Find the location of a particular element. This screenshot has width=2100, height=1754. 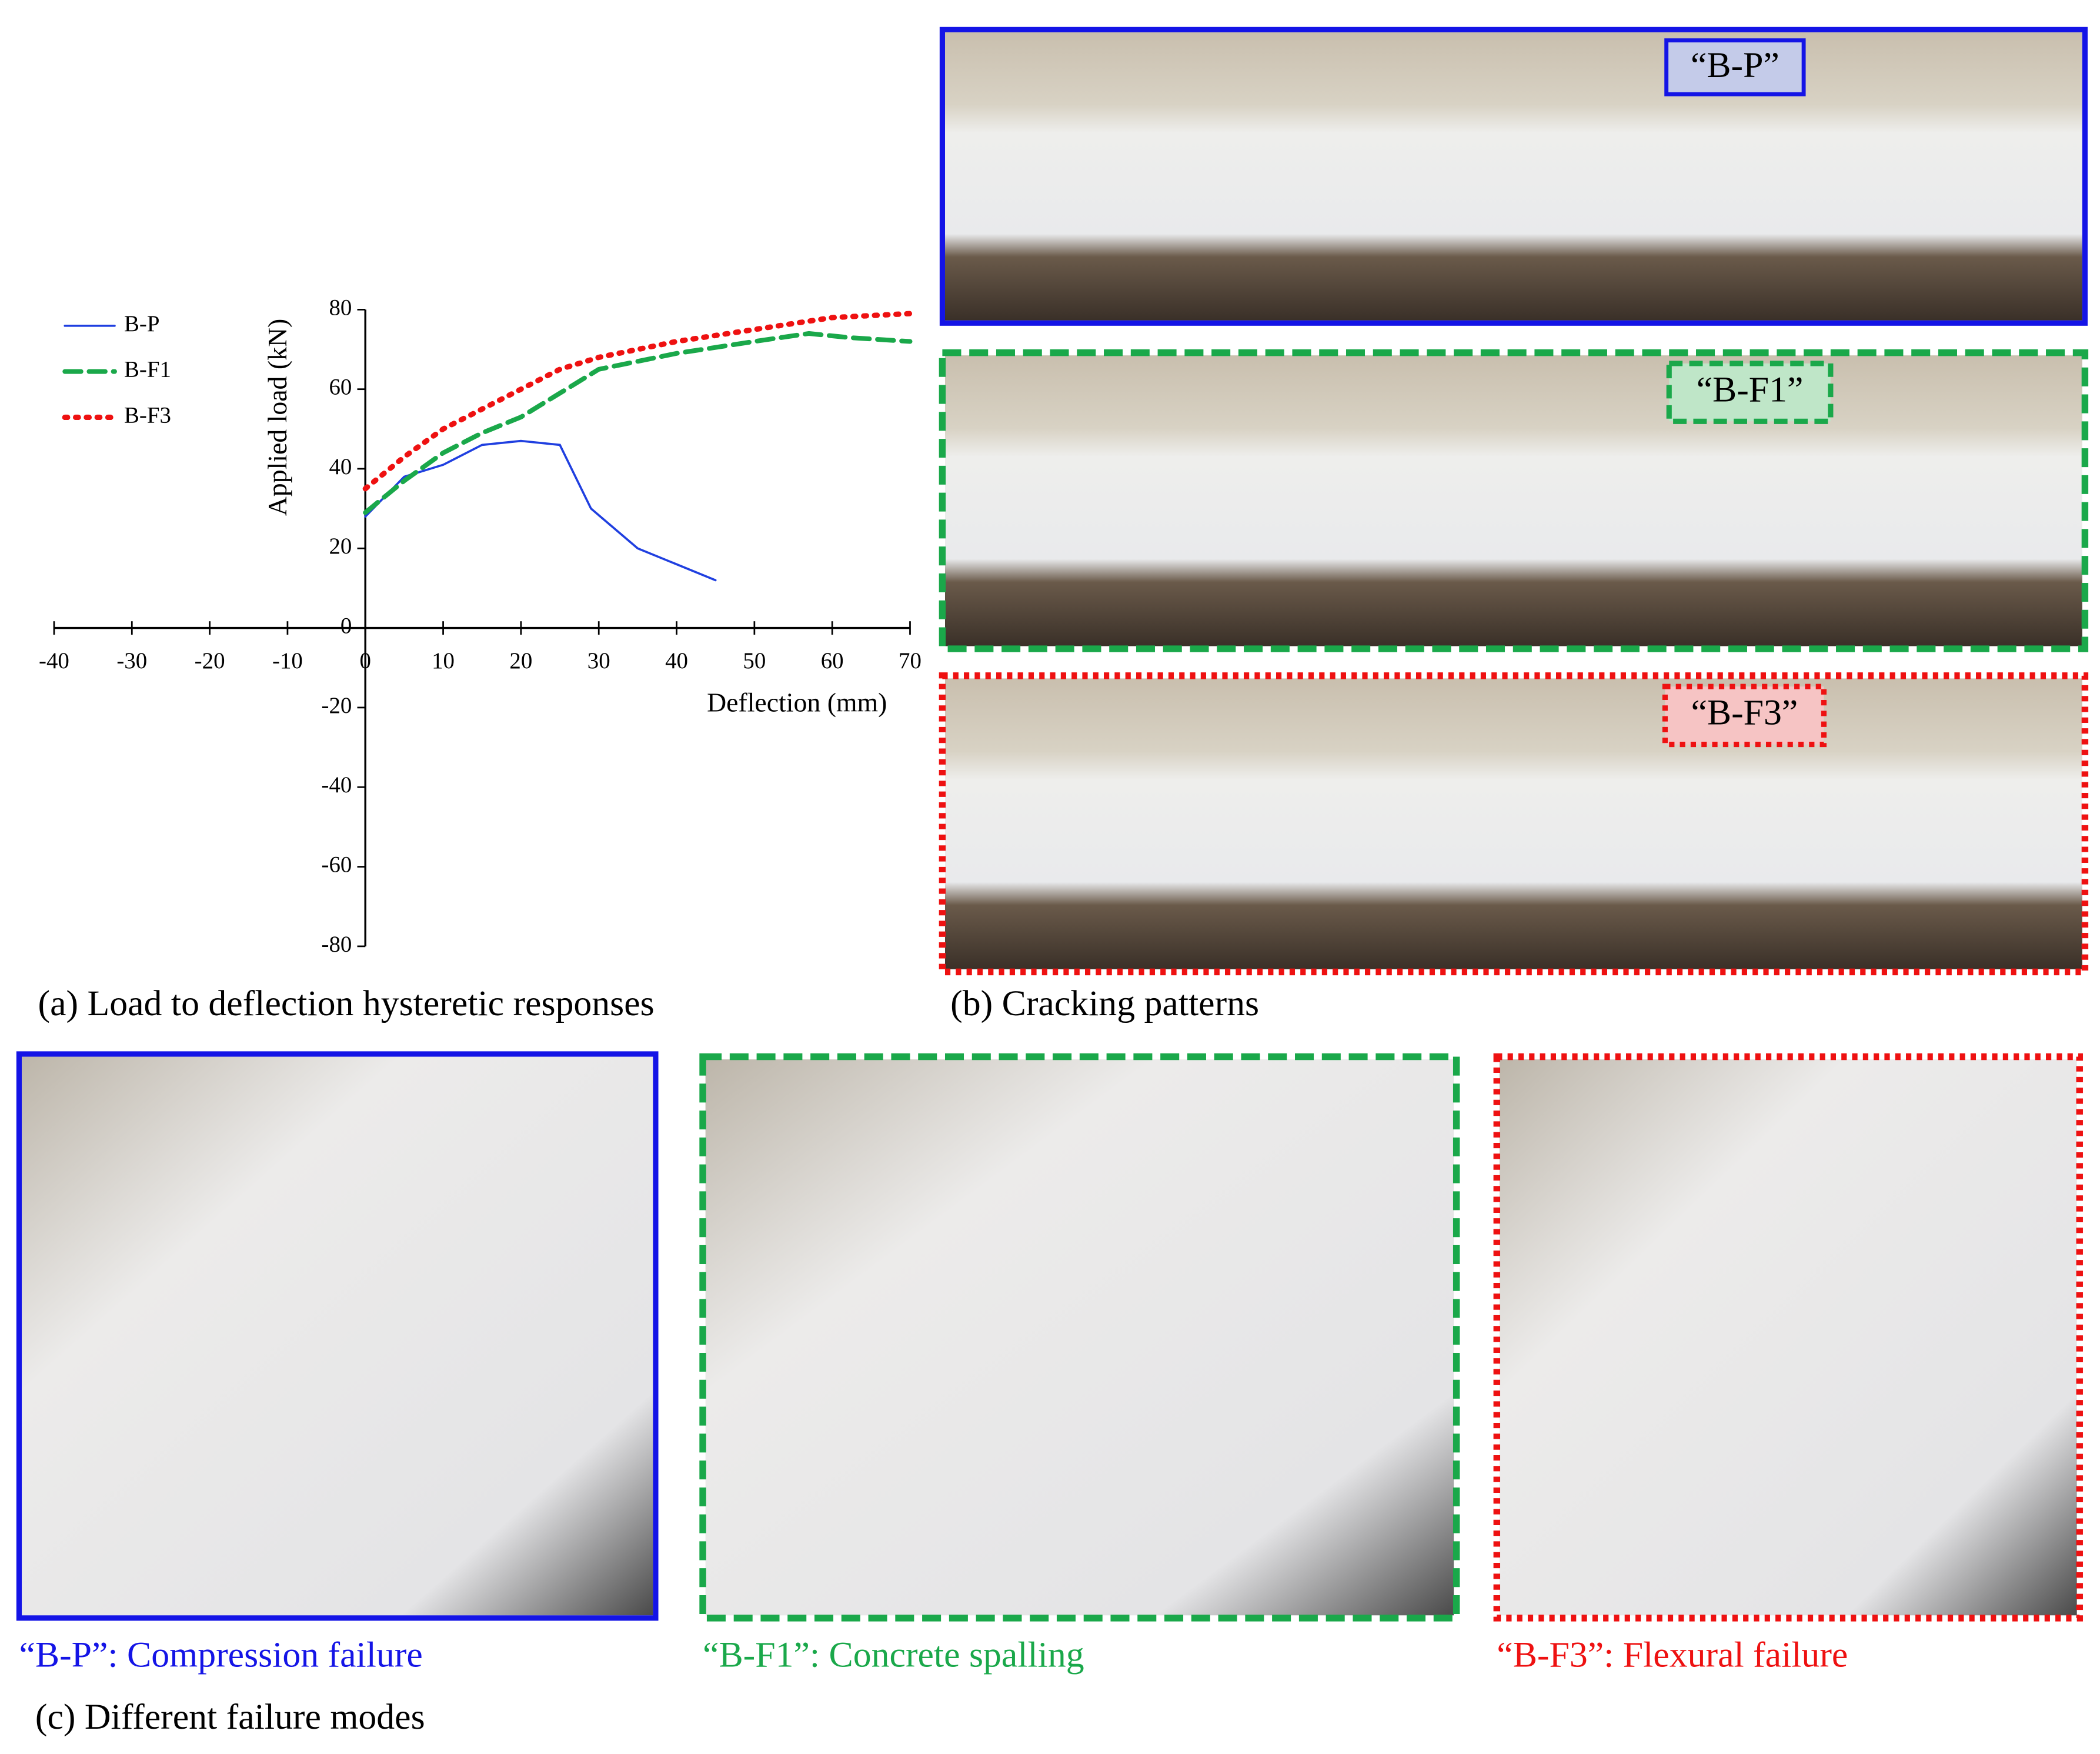

y-tick-label: 20 is located at coordinates (340, 546).